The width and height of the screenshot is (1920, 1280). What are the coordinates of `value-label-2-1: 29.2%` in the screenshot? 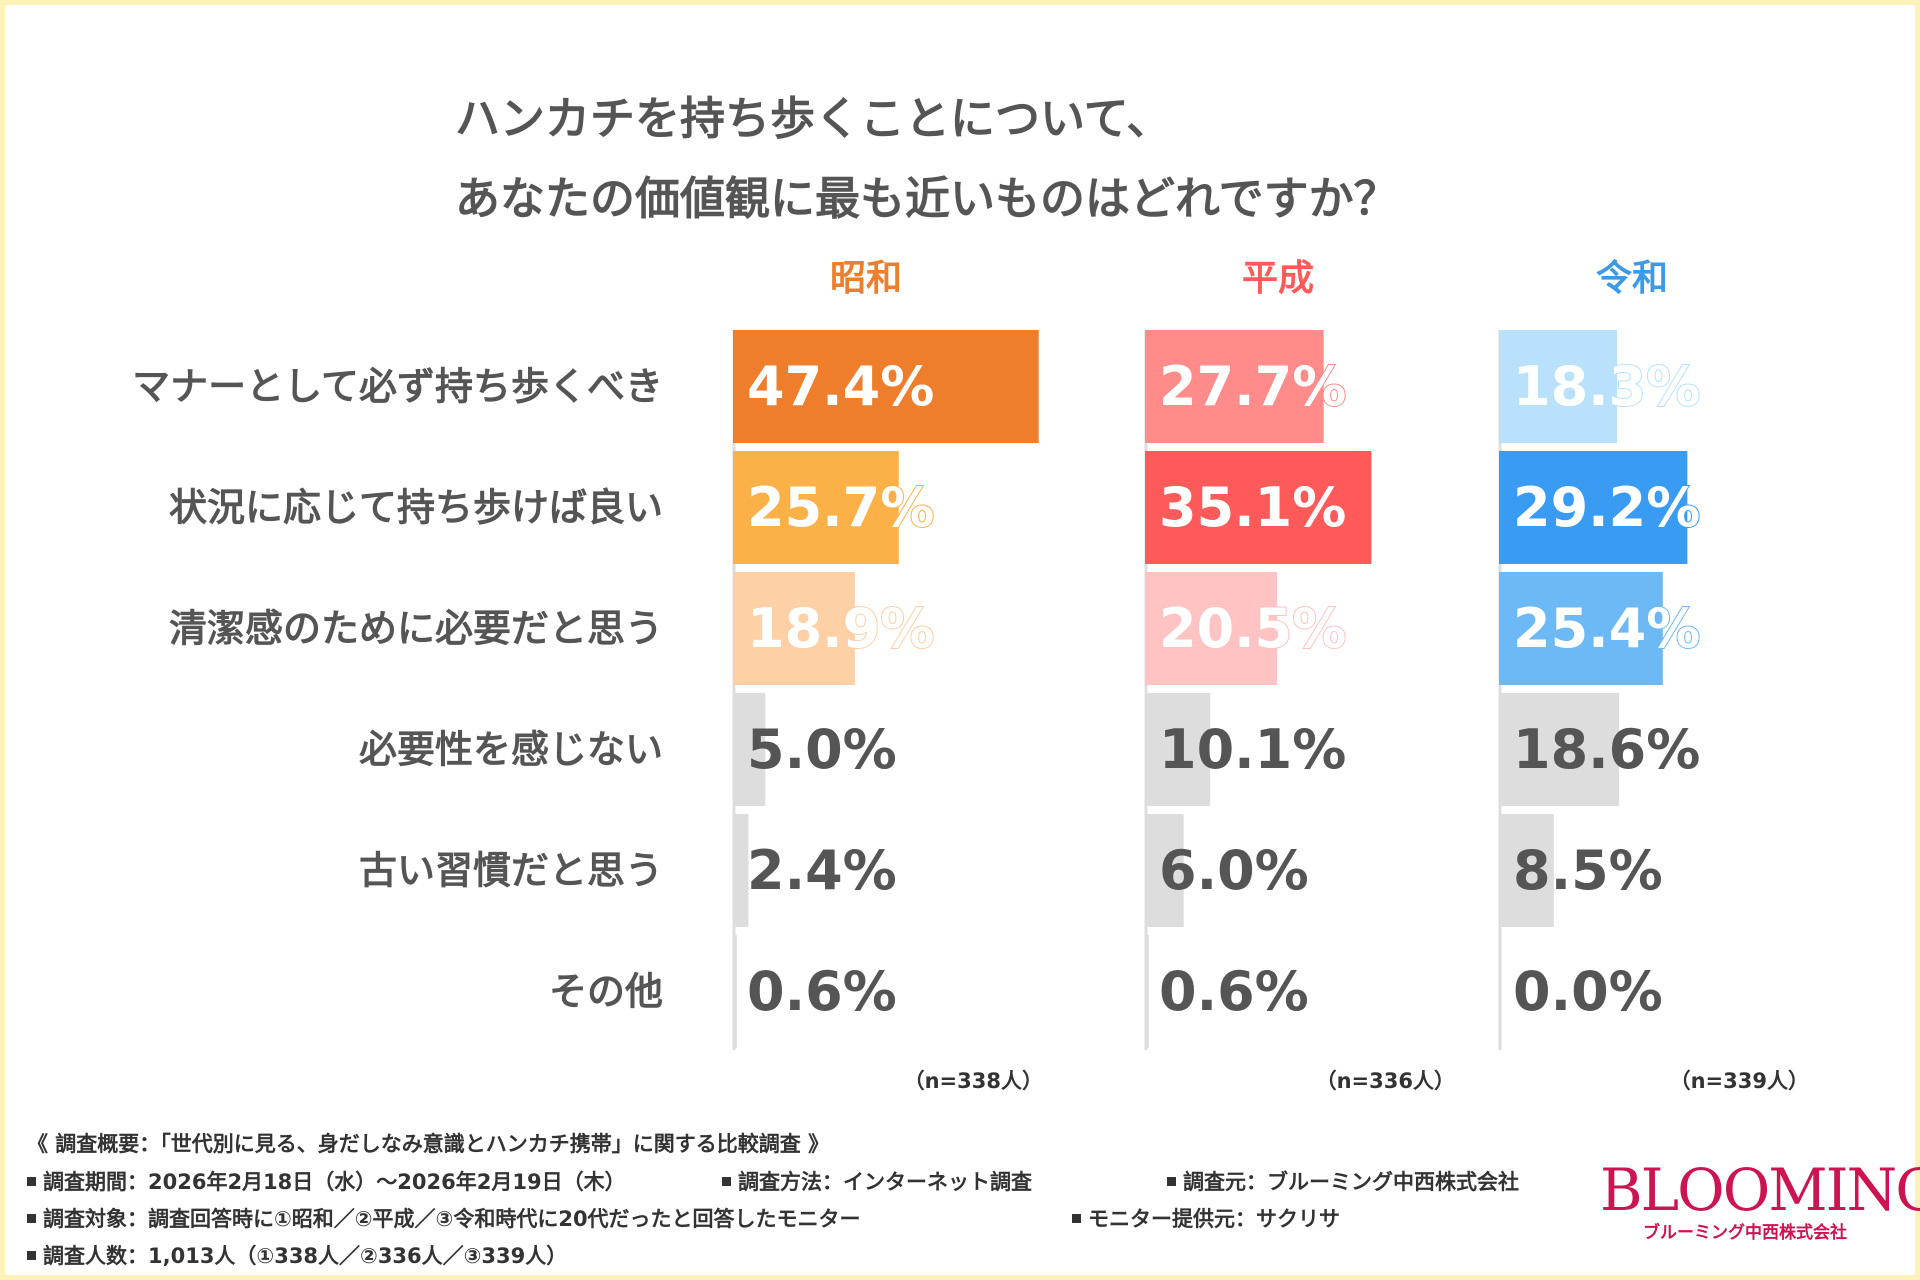 It's located at (1606, 507).